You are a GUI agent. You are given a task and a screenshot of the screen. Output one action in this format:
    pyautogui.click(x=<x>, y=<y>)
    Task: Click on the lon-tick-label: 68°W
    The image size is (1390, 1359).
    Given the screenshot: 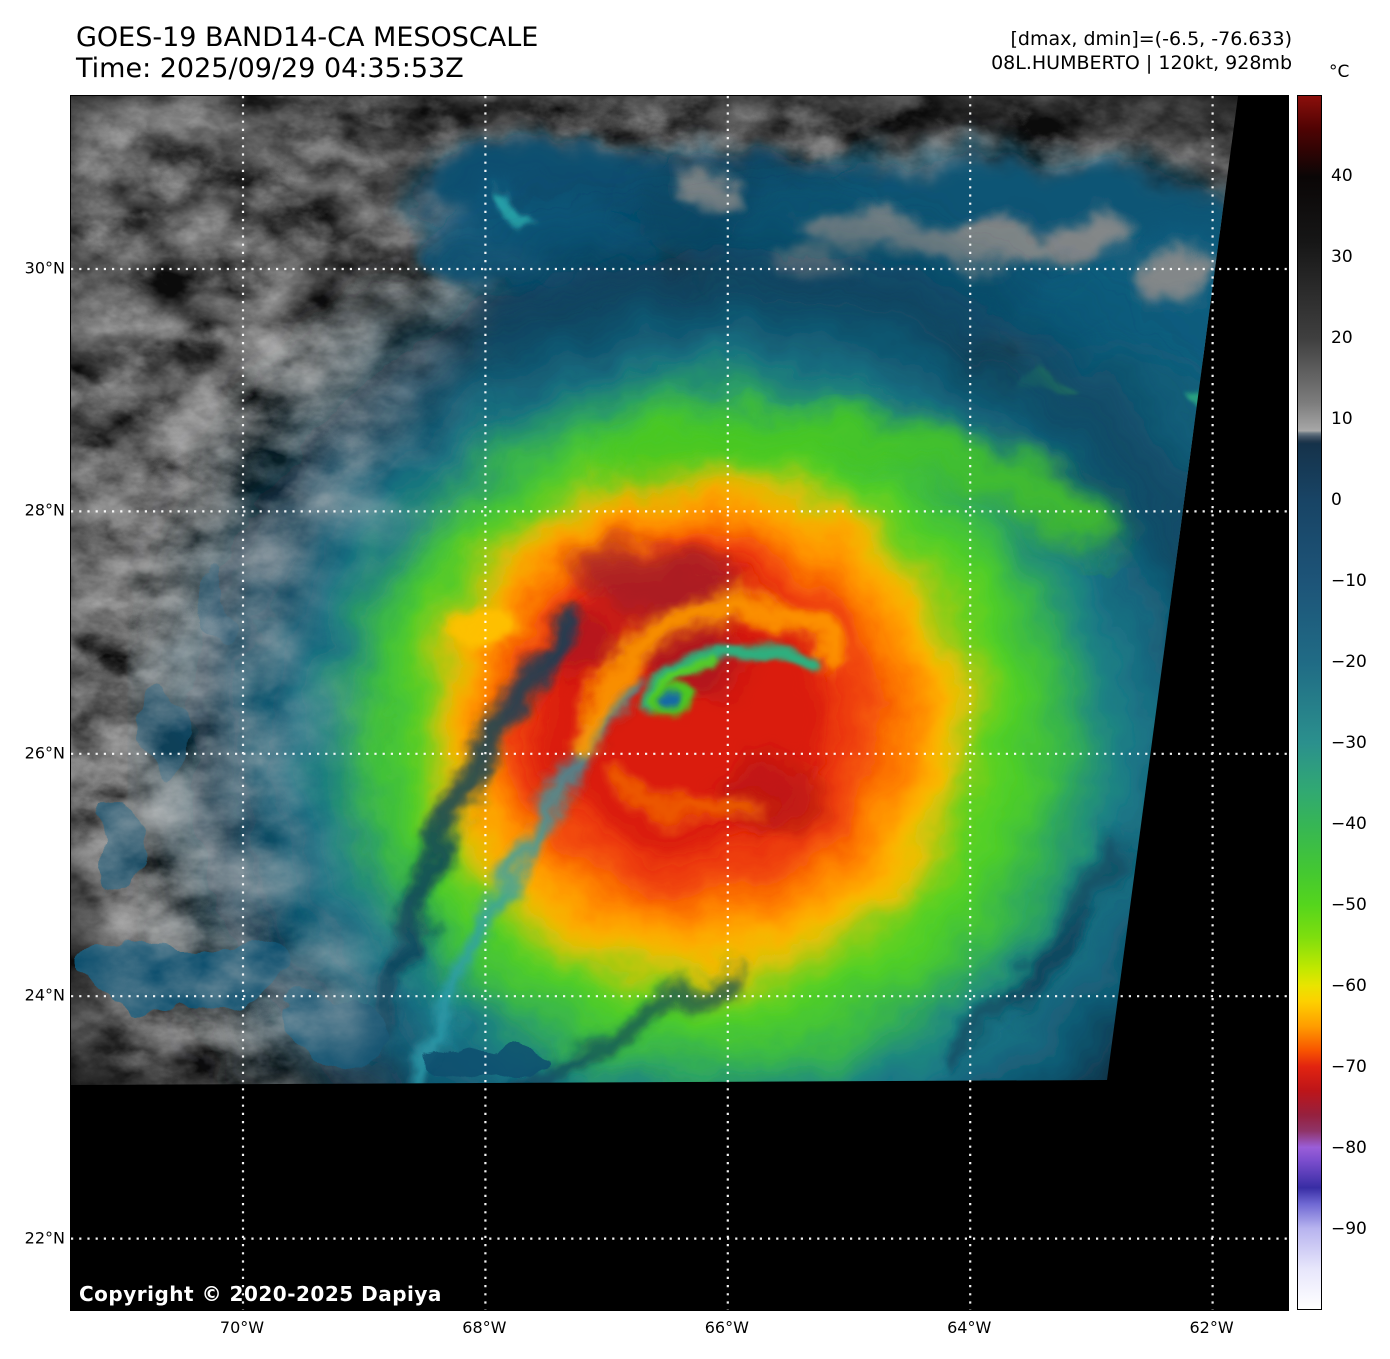 What is the action you would take?
    pyautogui.click(x=484, y=1327)
    